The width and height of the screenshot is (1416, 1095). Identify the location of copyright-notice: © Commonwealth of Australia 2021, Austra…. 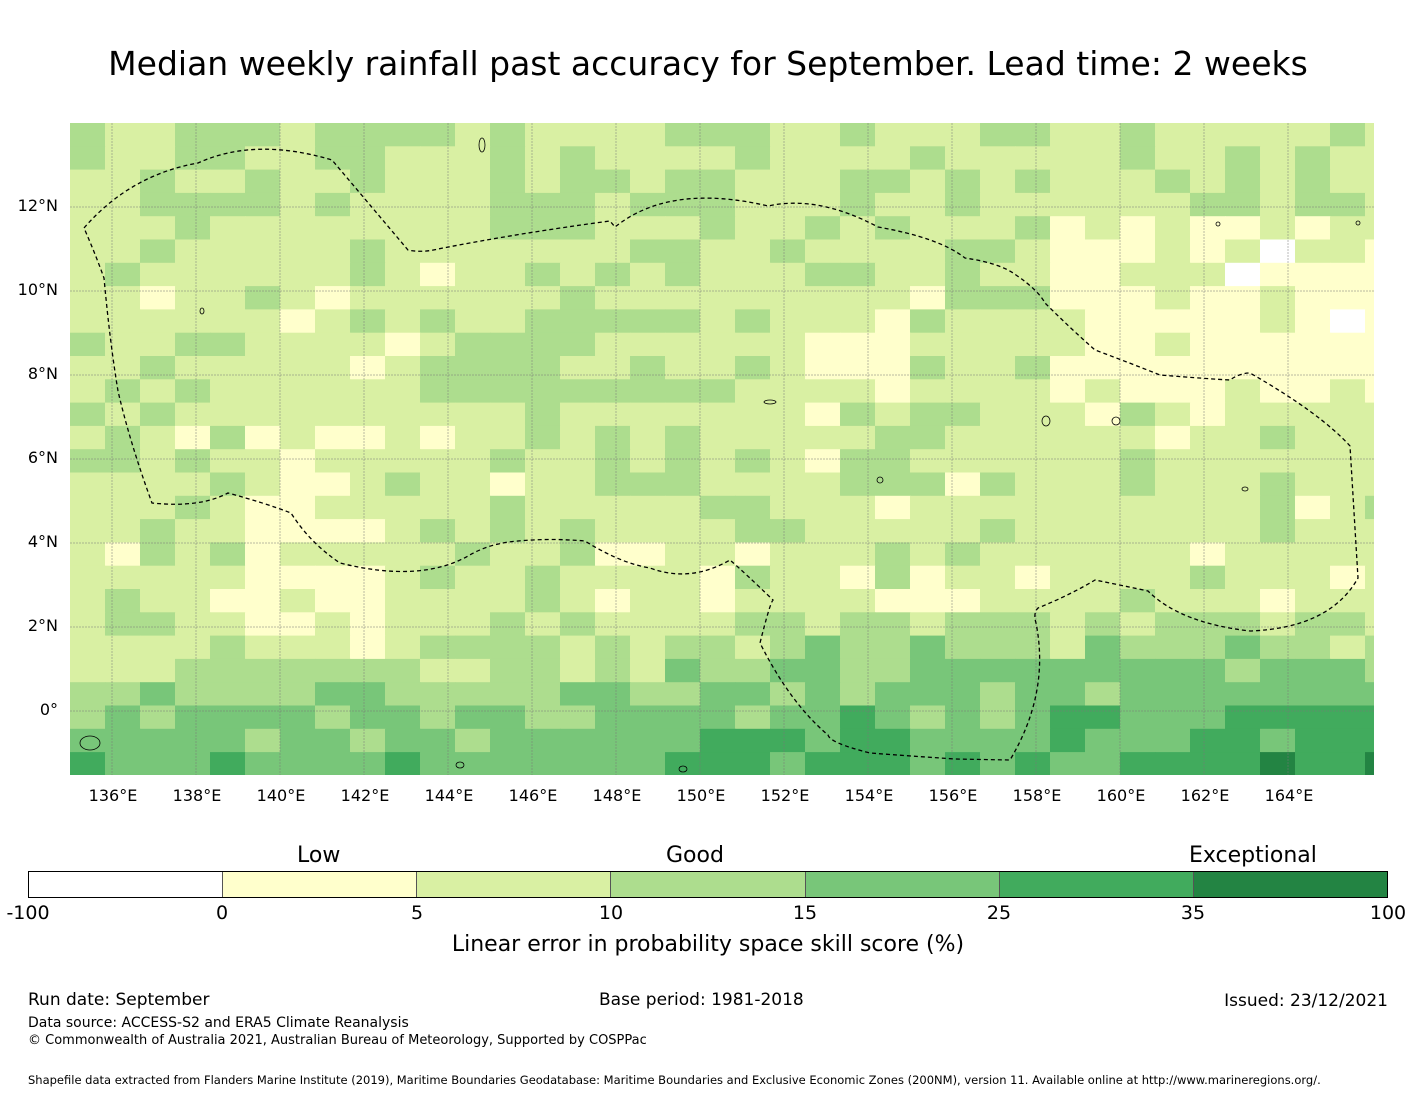
(337, 1040).